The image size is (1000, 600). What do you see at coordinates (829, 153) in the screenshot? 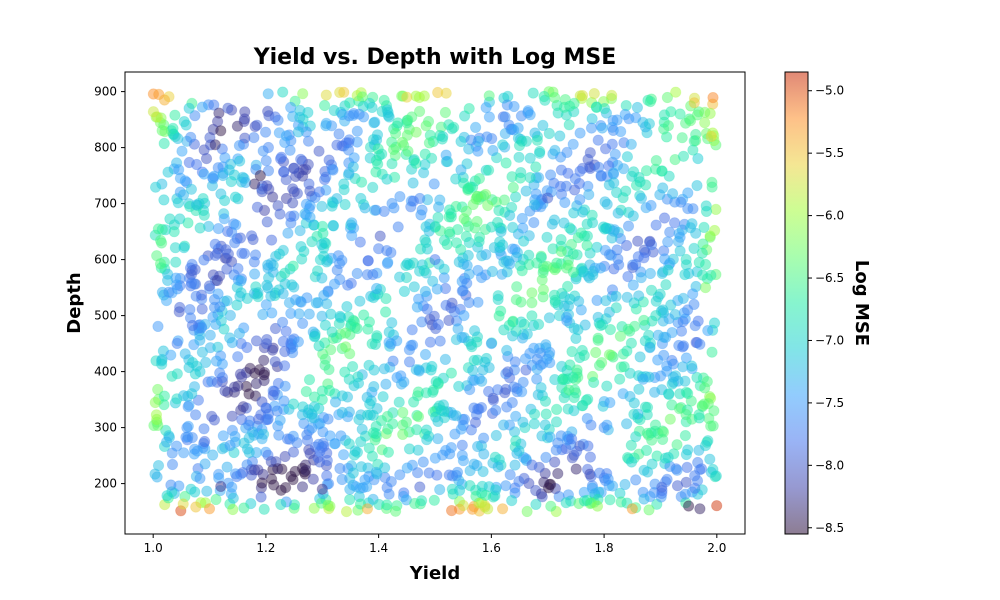
I see `colorbar-tick-label: −5.5` at bounding box center [829, 153].